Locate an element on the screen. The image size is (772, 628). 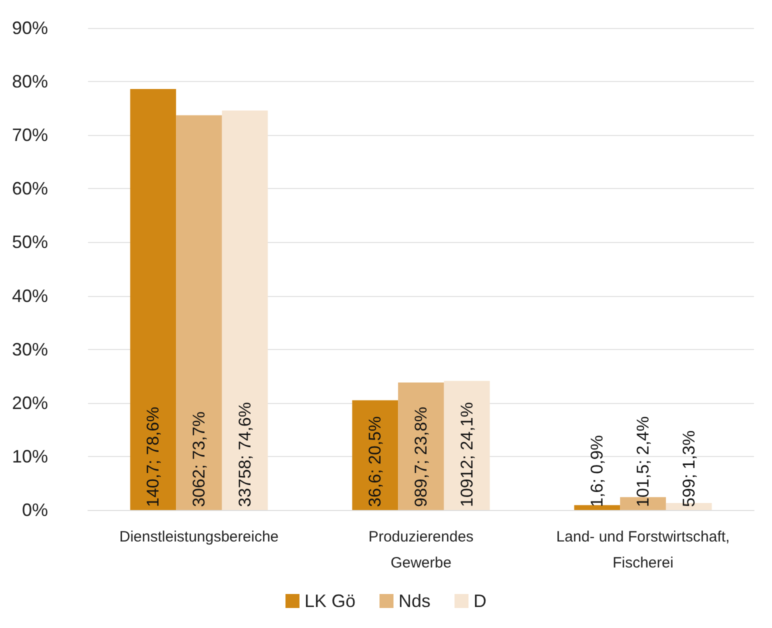
y-tick-label: 0% is located at coordinates (35, 510).